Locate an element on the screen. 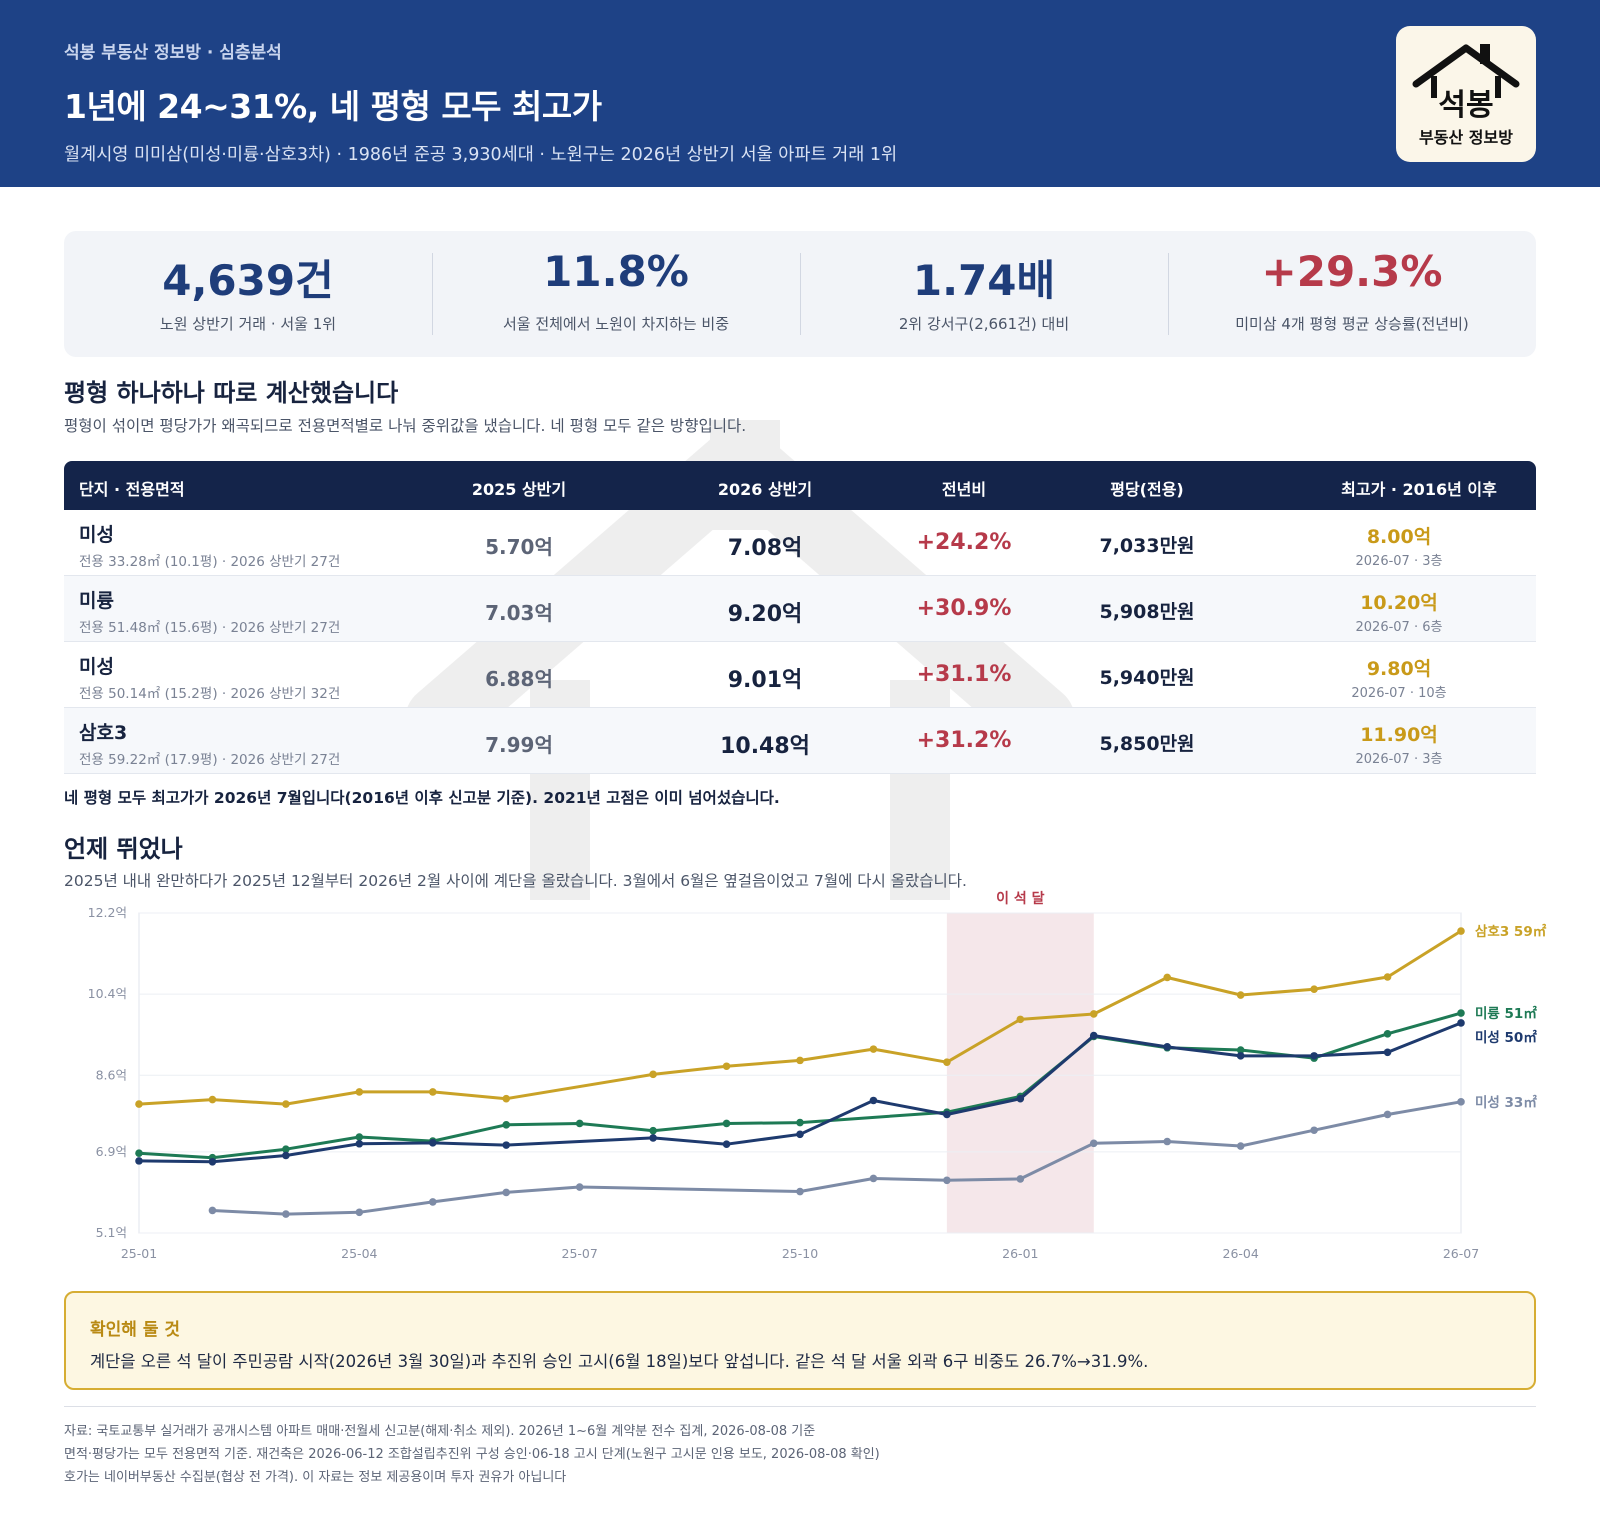  x-tick-label: 25-01 is located at coordinates (139, 1253).